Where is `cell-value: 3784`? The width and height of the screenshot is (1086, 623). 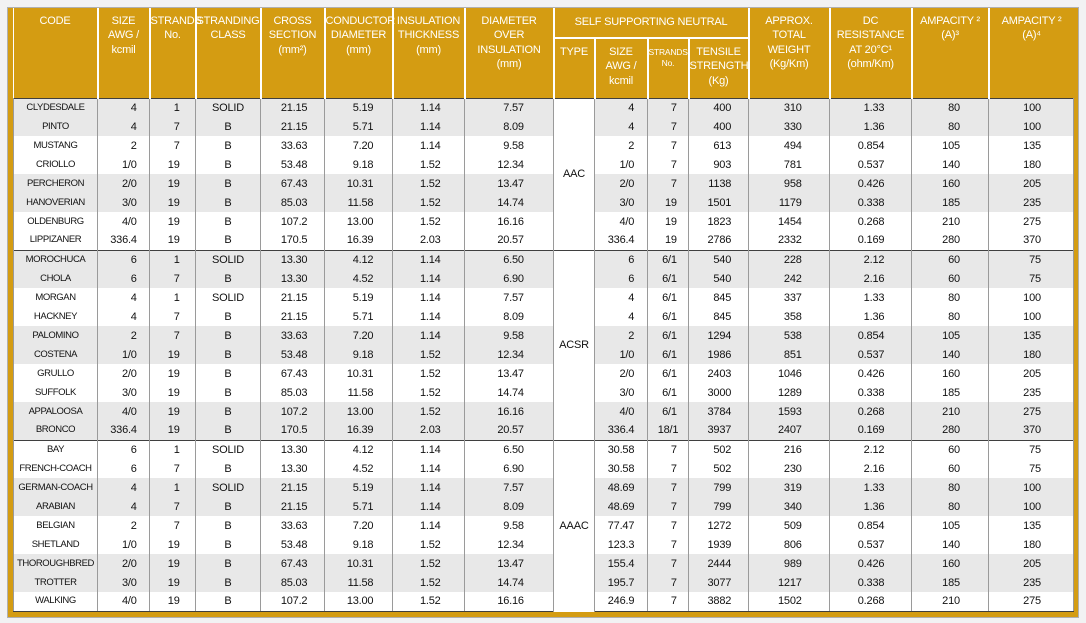 cell-value: 3784 is located at coordinates (719, 411).